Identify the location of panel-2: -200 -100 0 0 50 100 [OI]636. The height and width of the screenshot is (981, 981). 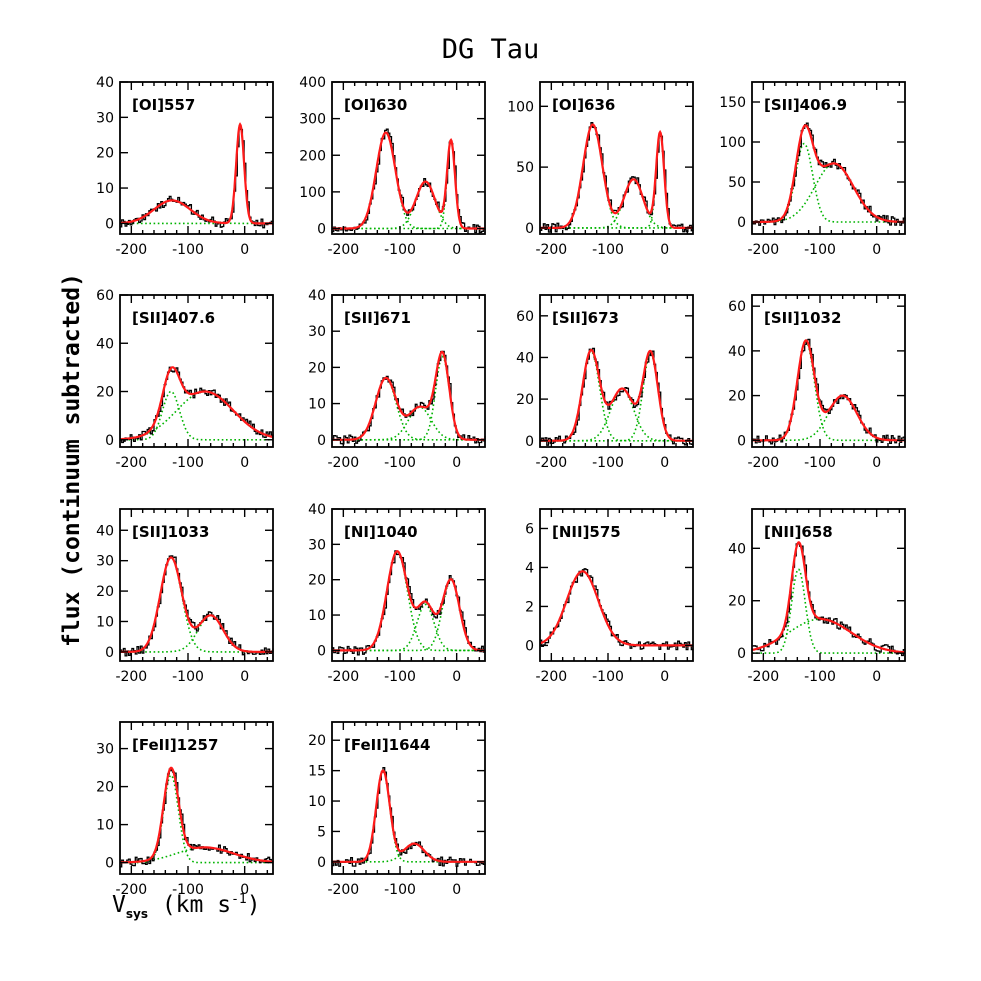
(600, 169).